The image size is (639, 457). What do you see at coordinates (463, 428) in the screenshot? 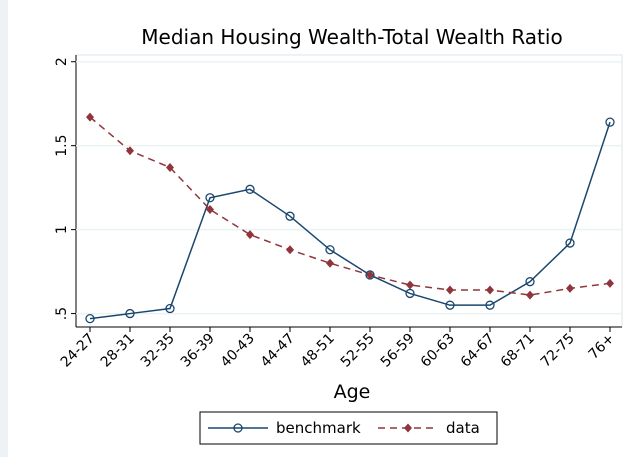
I see `legend-label: data` at bounding box center [463, 428].